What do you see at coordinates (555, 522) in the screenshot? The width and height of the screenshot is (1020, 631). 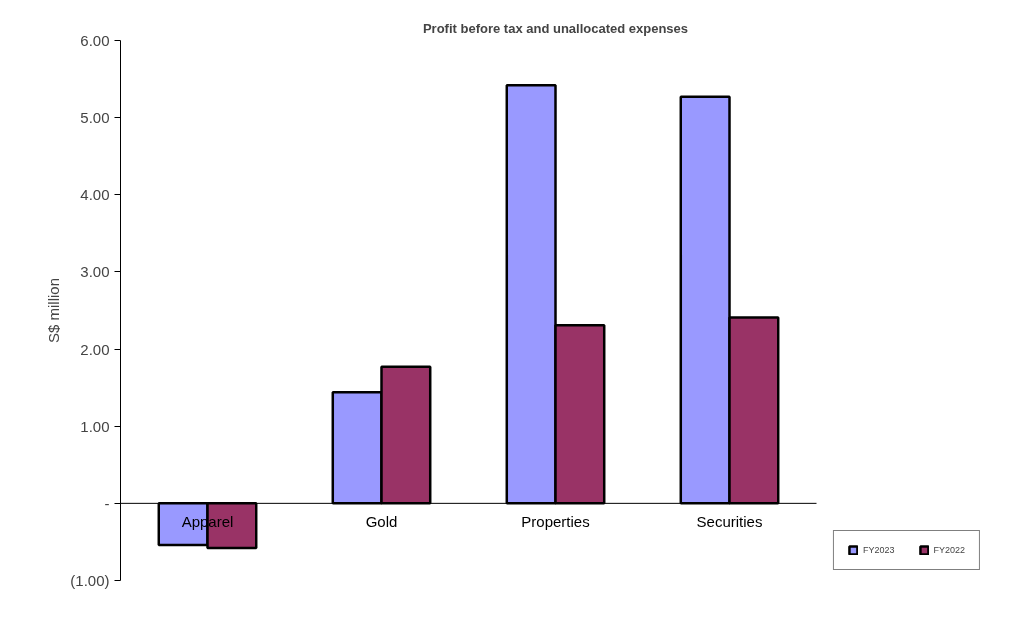 I see `x-tick-label: Properties` at bounding box center [555, 522].